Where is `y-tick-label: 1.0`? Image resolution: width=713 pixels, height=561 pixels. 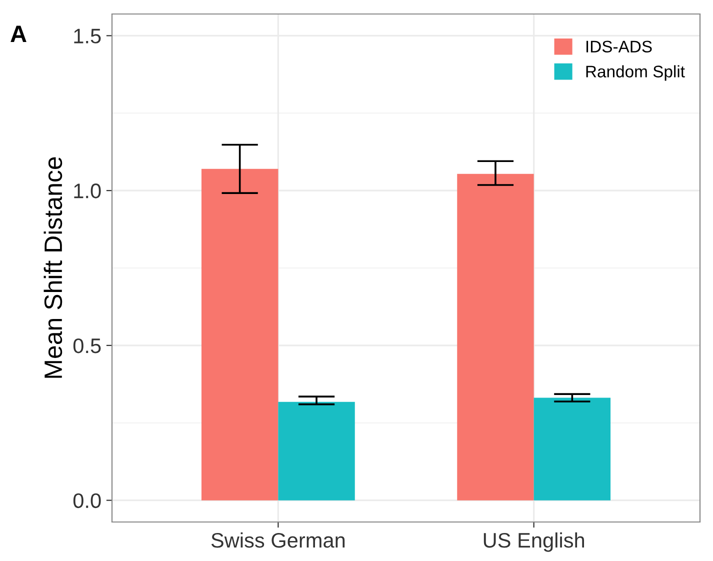
y-tick-label: 1.0 is located at coordinates (87, 191).